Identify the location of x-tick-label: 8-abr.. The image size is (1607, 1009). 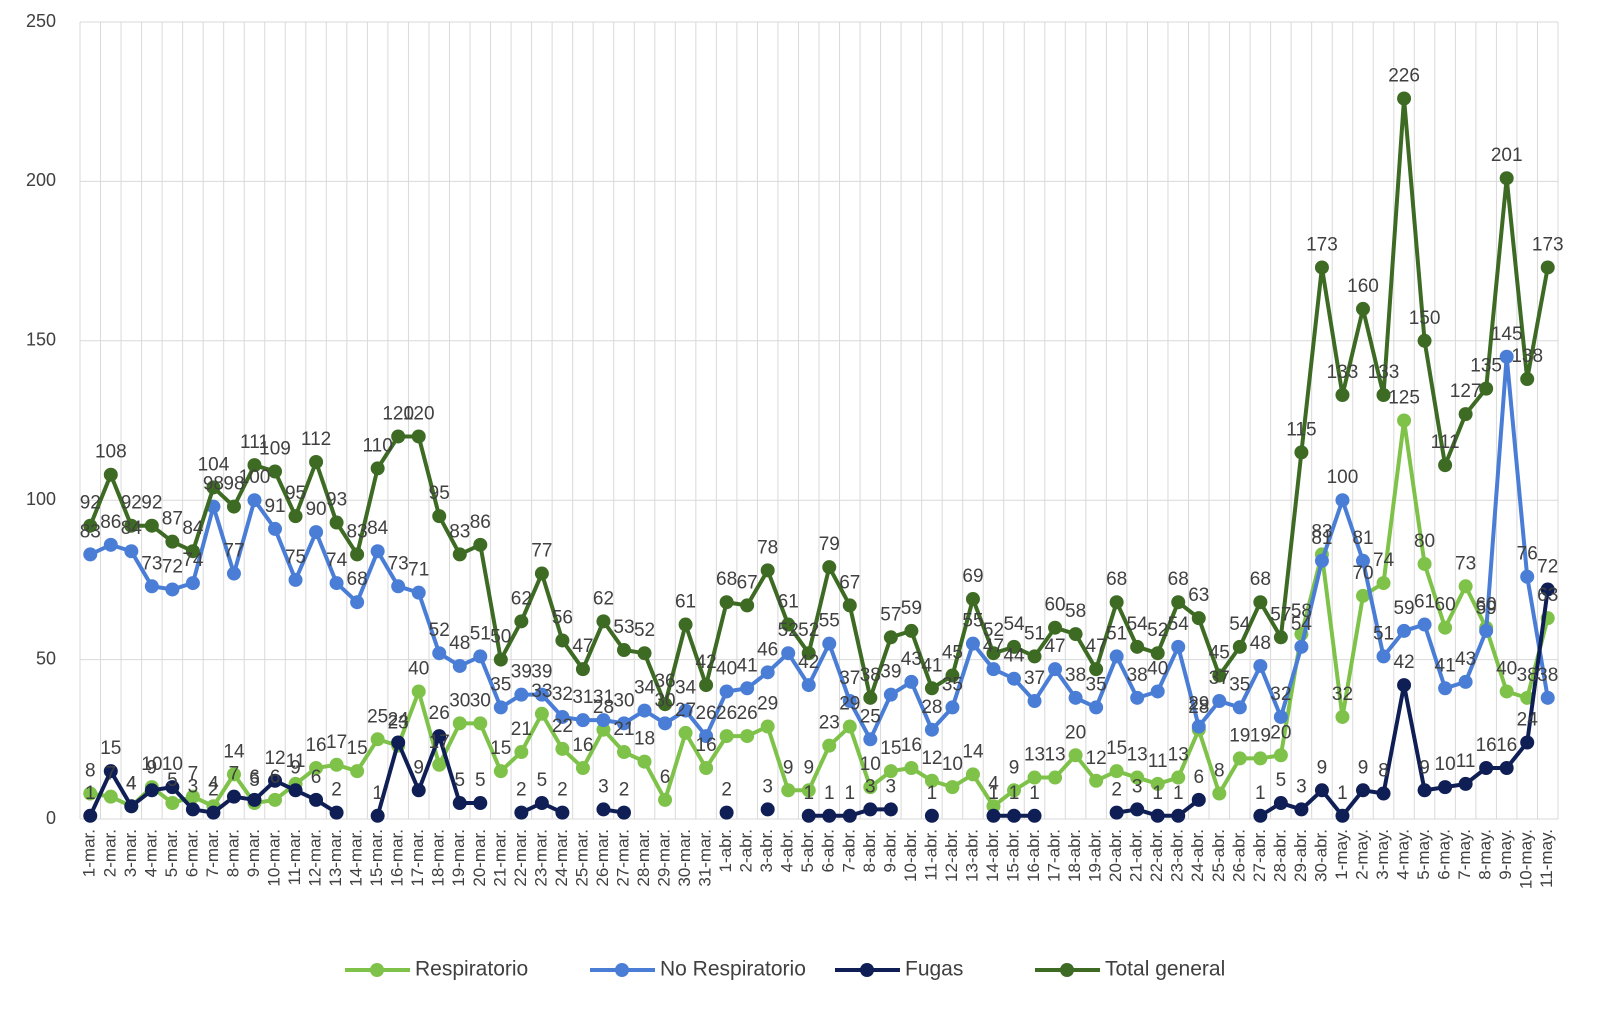
(869, 850).